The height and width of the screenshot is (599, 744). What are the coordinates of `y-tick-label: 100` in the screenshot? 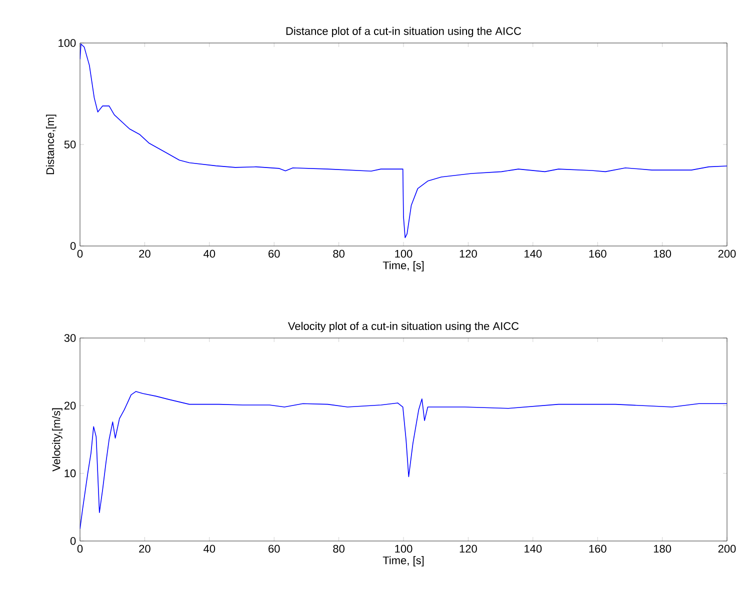 It's located at (67, 43).